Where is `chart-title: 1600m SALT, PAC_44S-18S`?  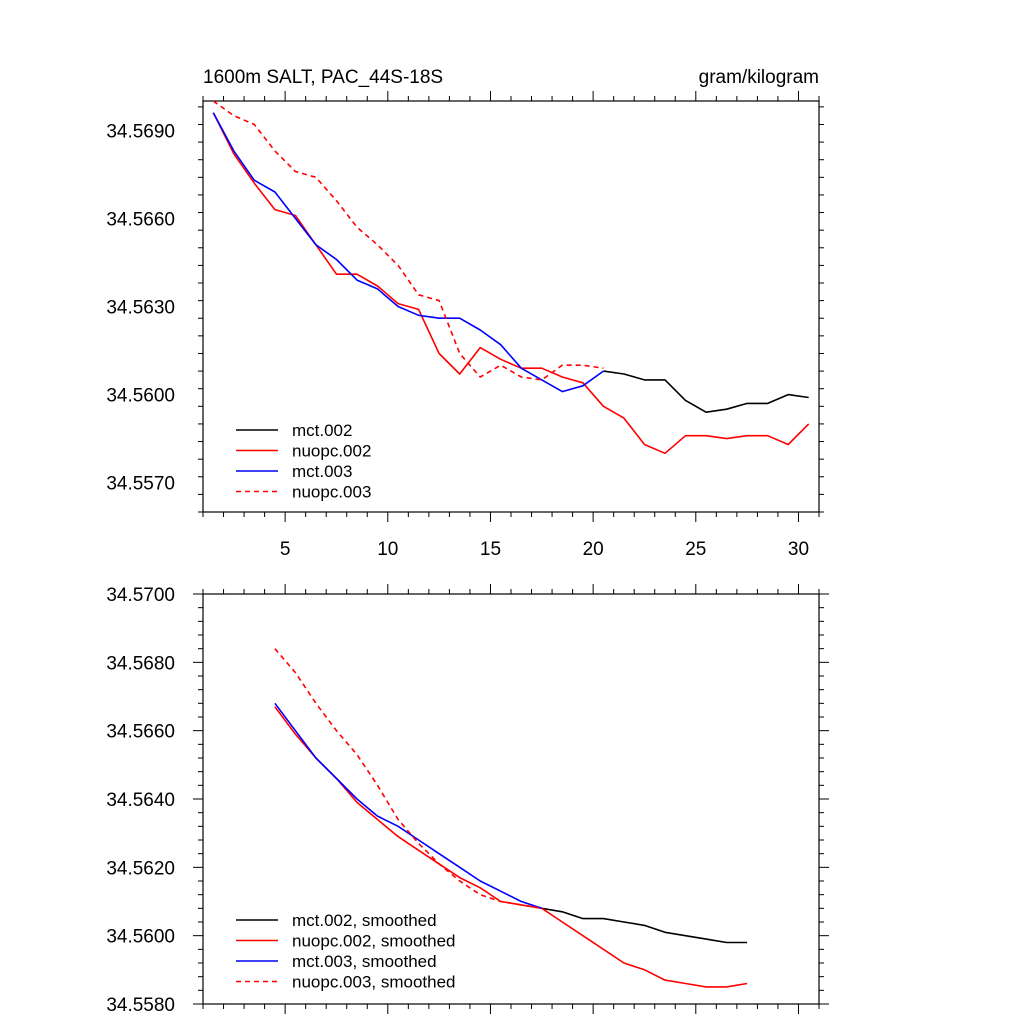
chart-title: 1600m SALT, PAC_44S-18S is located at coordinates (323, 77).